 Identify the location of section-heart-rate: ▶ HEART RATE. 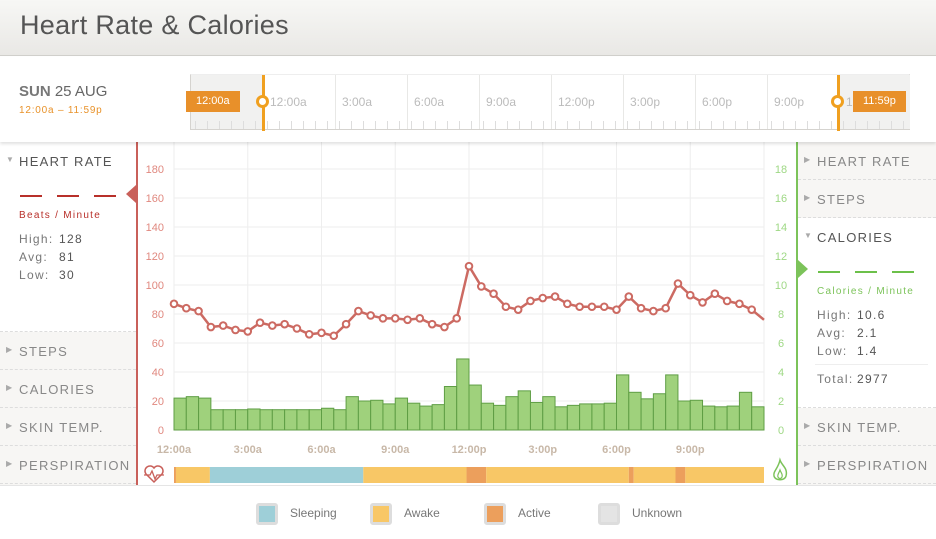
(867, 161).